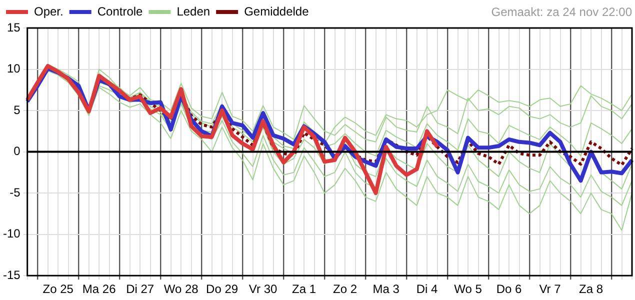 The height and width of the screenshot is (300, 635). I want to click on y-tick-label: 5, so click(17, 109).